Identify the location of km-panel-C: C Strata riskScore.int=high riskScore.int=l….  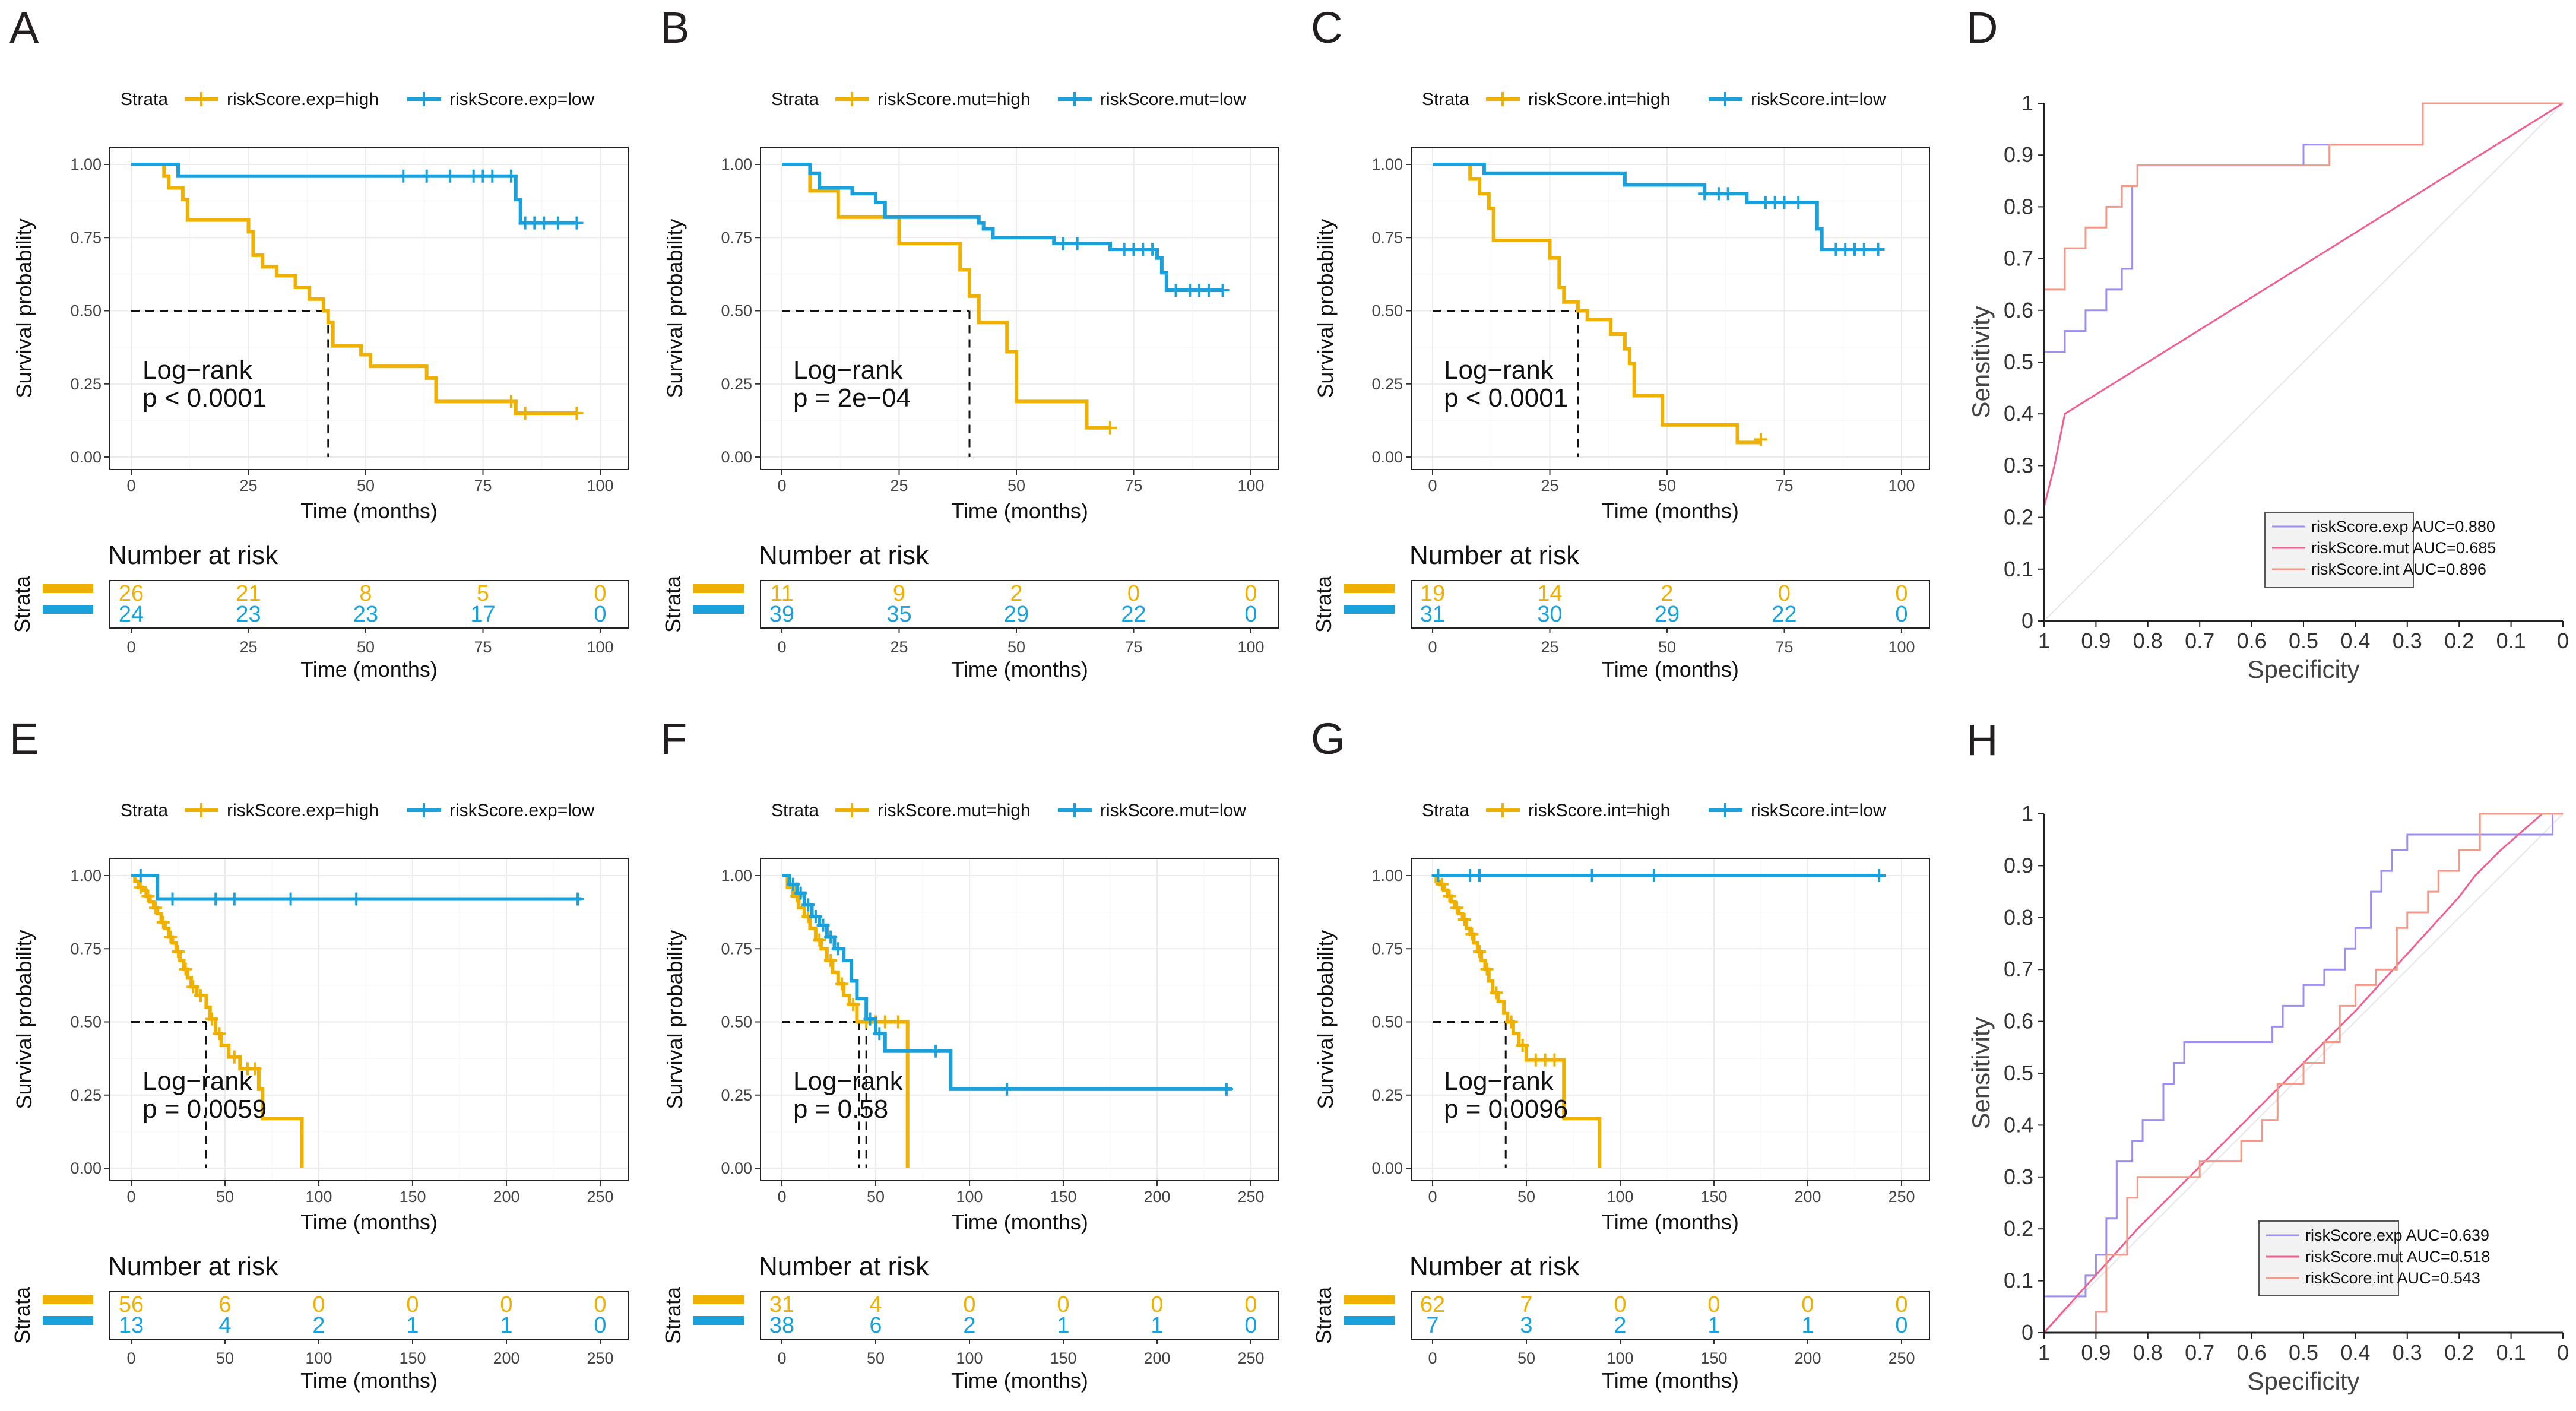
(1621, 342).